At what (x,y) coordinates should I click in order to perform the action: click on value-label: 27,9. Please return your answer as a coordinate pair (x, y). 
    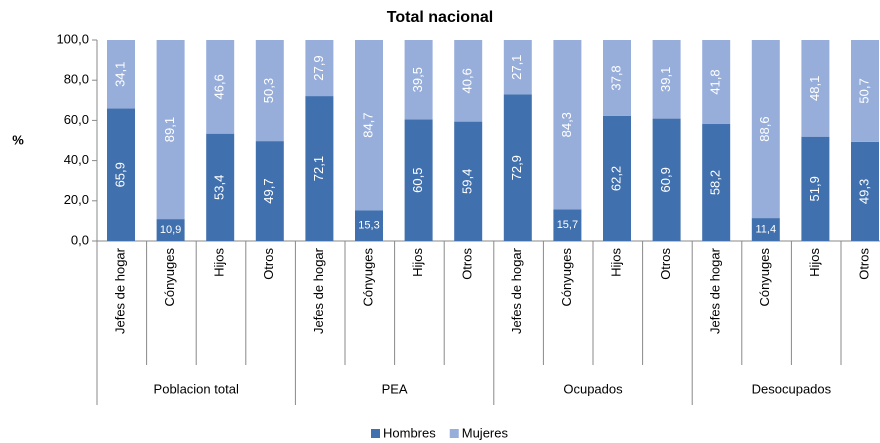
    Looking at the image, I should click on (318, 67).